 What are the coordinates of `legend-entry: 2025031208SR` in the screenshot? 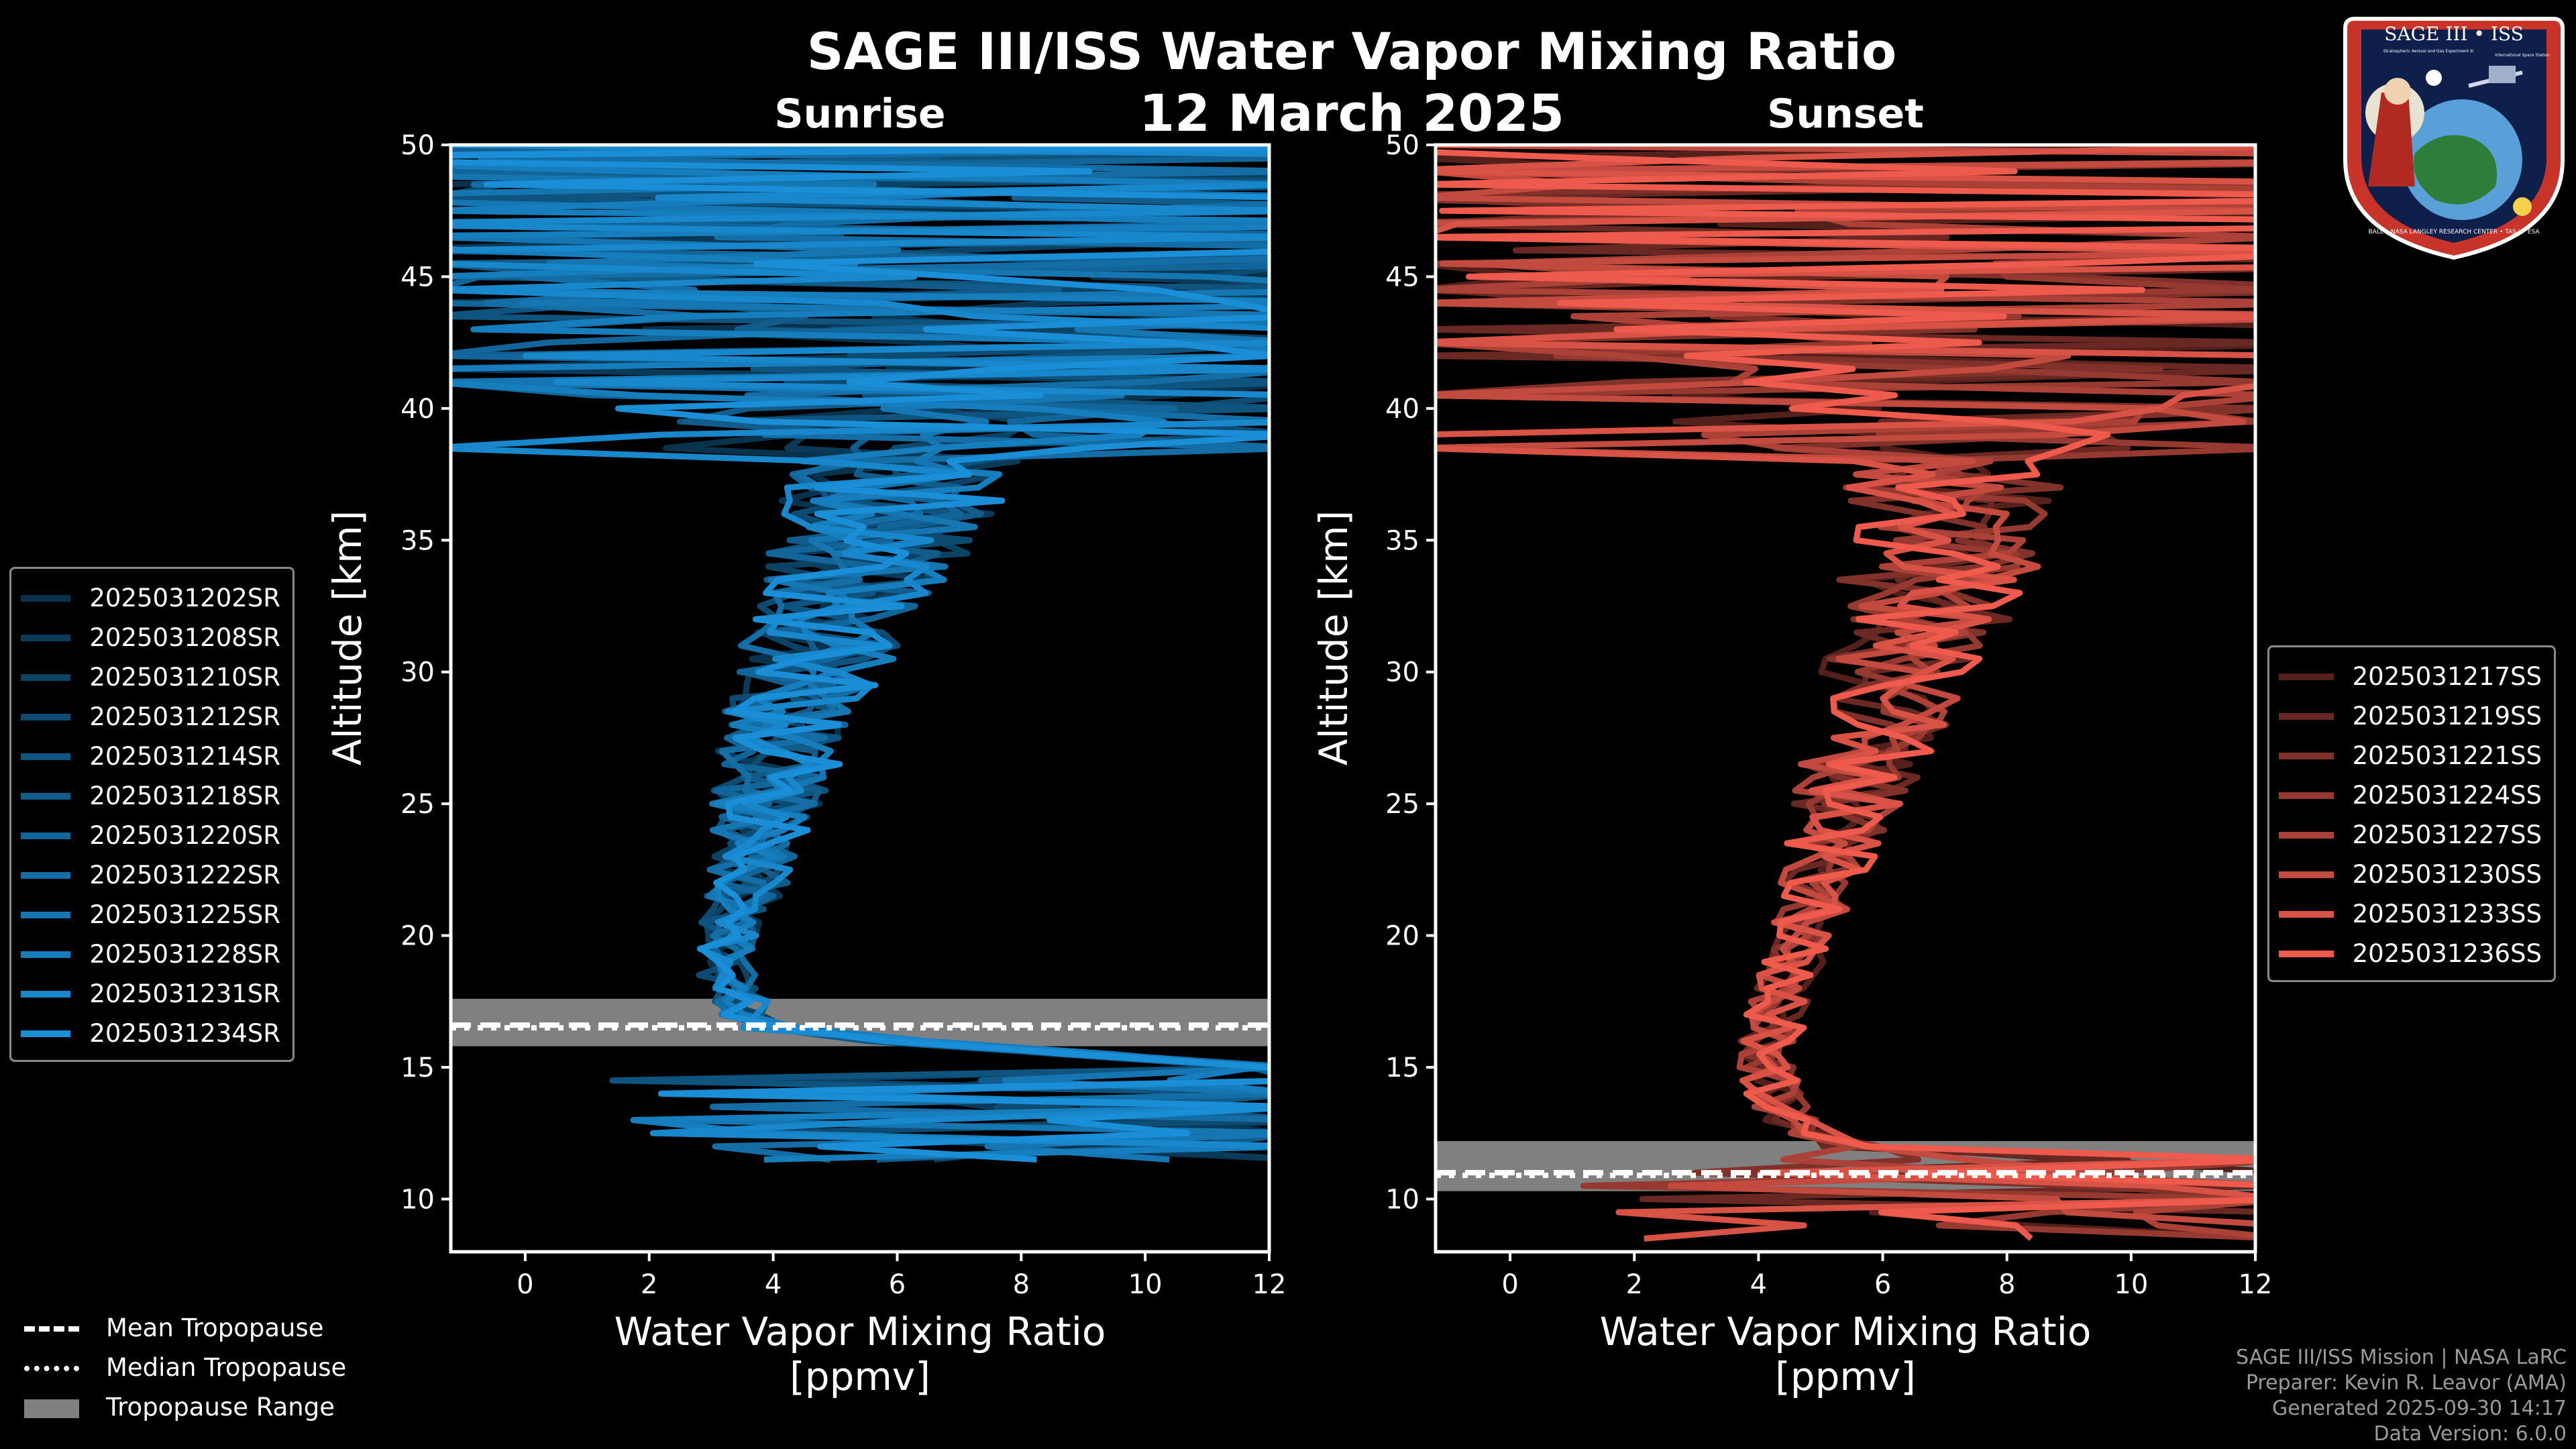 It's located at (150, 637).